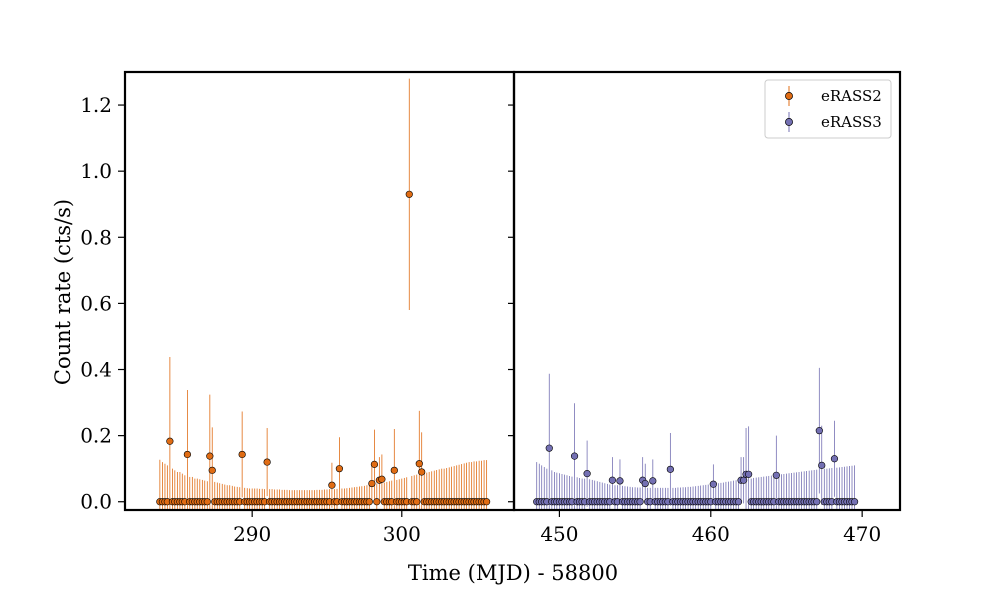 Image resolution: width=1000 pixels, height=605 pixels. Describe the element at coordinates (513, 573) in the screenshot. I see `x-axis-title: Time (MJD) - 58800` at that location.